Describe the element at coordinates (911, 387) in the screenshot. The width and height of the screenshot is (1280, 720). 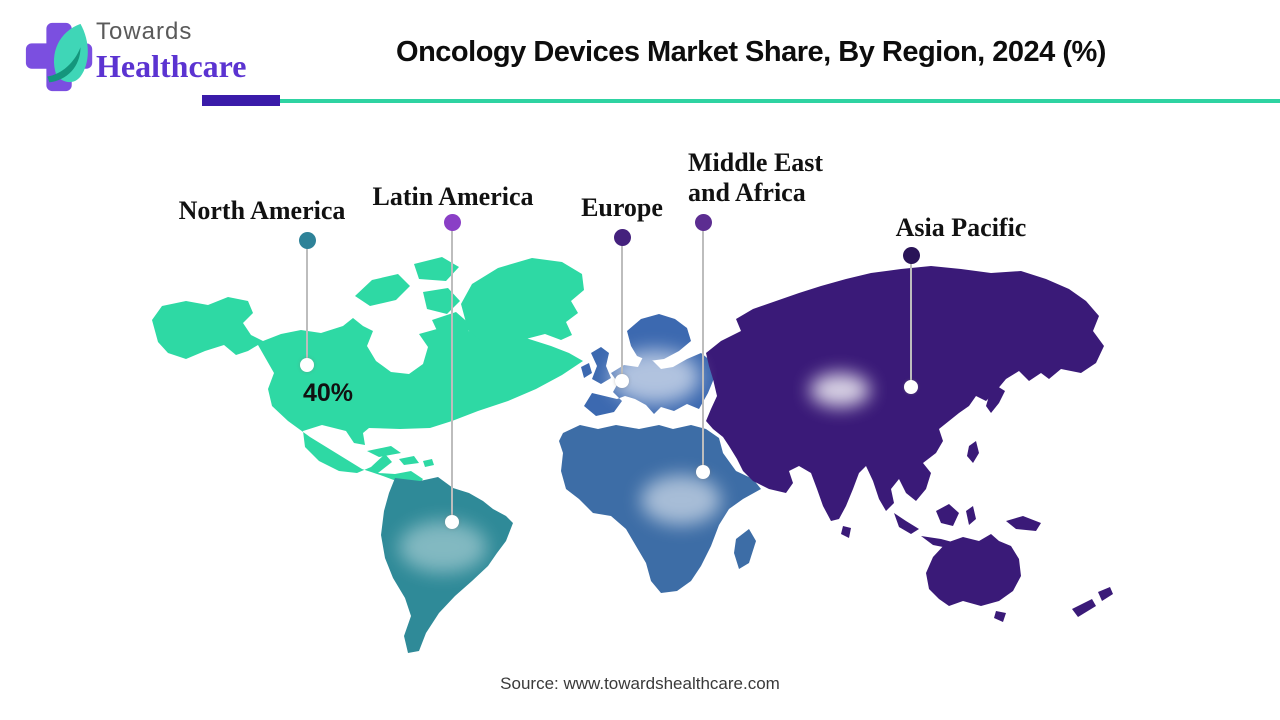
I see `leader-endpoint-asia-pacific` at that location.